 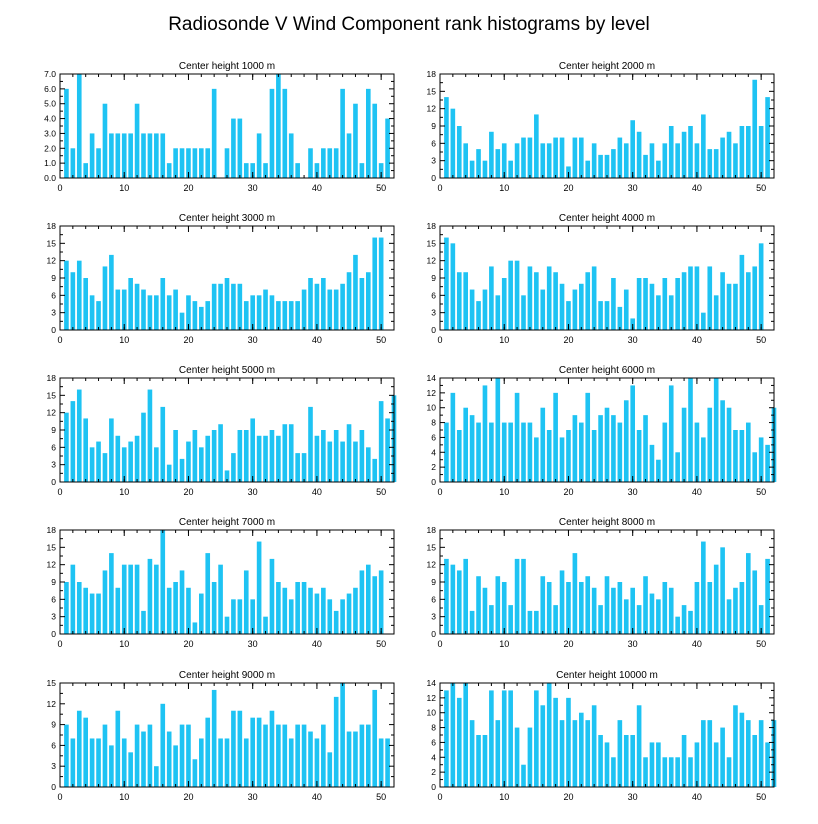 What do you see at coordinates (433, 772) in the screenshot?
I see `y-tick-label: 2` at bounding box center [433, 772].